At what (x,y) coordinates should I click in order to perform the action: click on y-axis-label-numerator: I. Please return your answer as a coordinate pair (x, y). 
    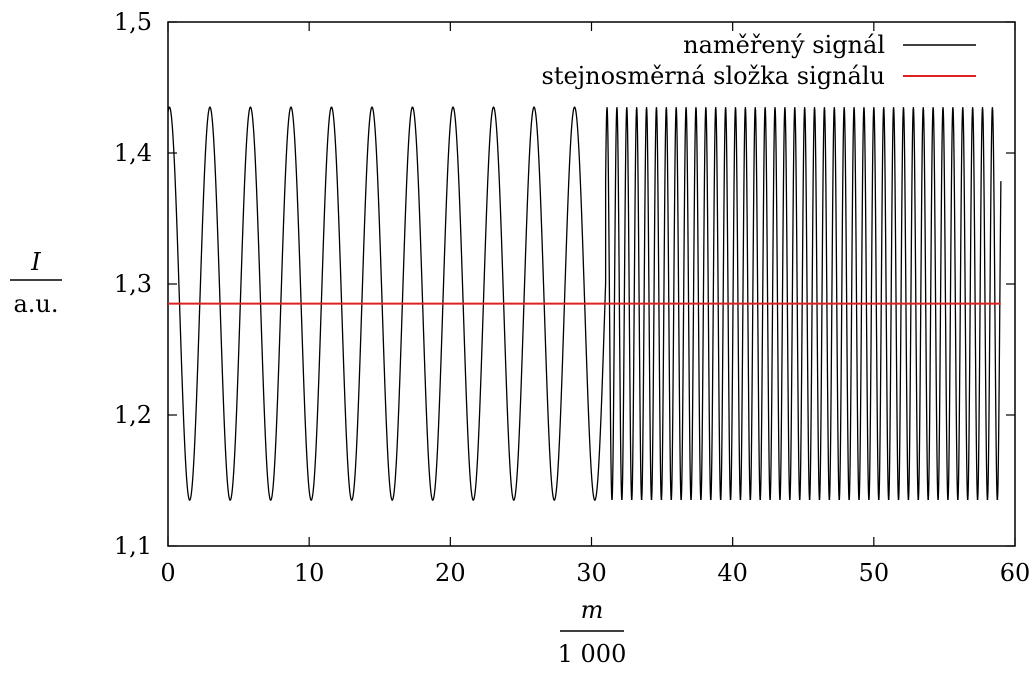
    Looking at the image, I should click on (35, 262).